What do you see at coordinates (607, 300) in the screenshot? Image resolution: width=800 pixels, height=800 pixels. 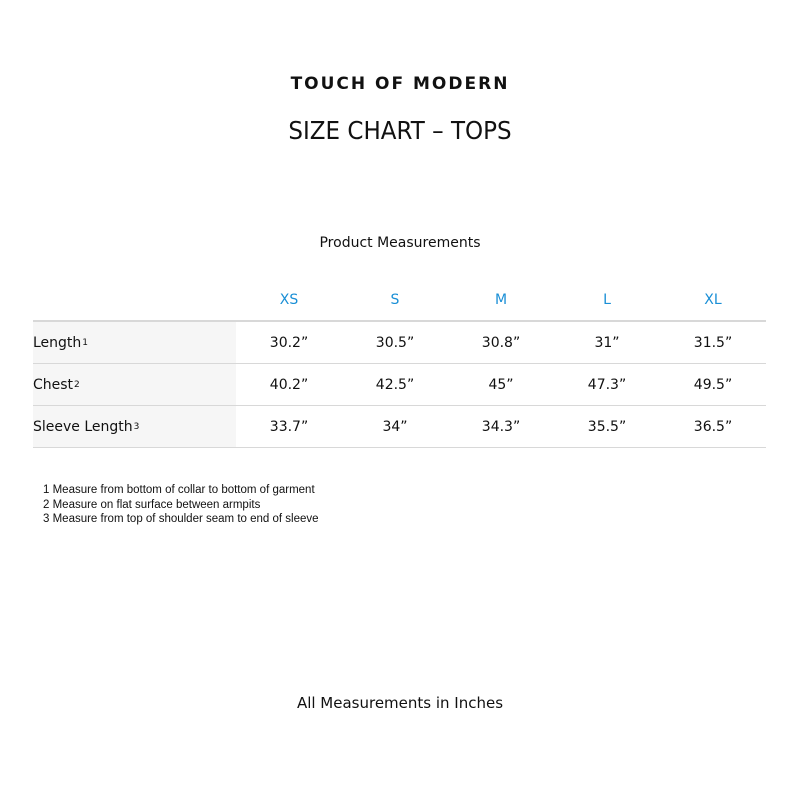 I see `size-header: L` at bounding box center [607, 300].